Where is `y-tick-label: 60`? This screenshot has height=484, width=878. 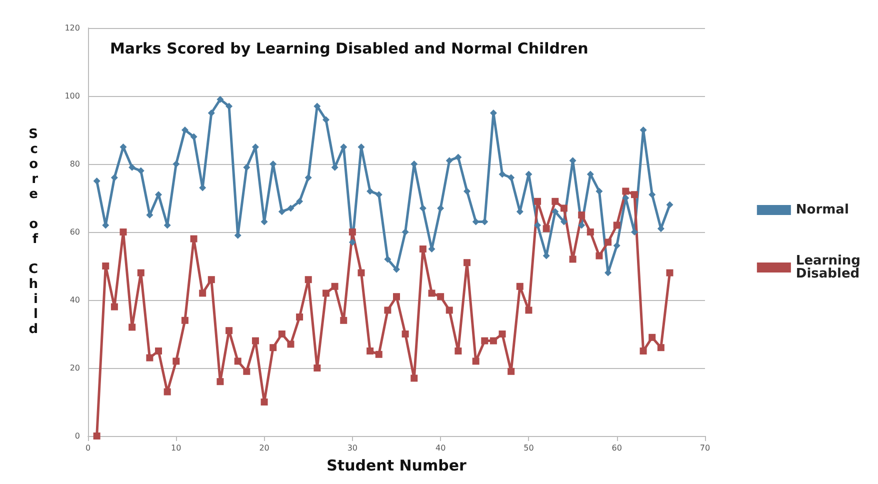 y-tick-label: 60 is located at coordinates (75, 232).